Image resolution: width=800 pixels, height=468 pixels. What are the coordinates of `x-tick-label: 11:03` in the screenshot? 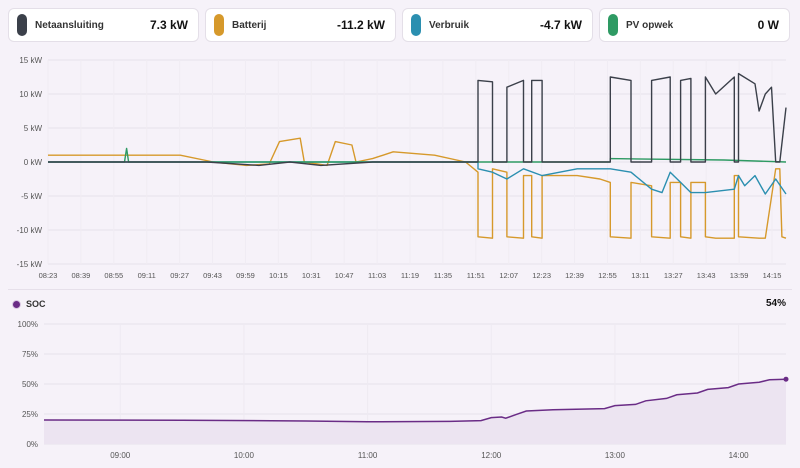 It's located at (377, 275).